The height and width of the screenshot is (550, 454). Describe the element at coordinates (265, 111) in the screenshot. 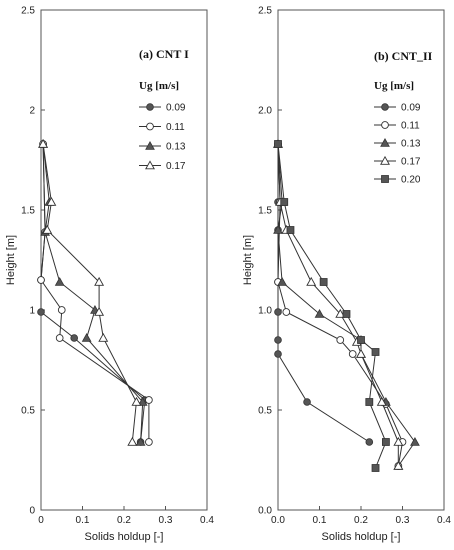

I see `y-tick-label: 2.0` at that location.